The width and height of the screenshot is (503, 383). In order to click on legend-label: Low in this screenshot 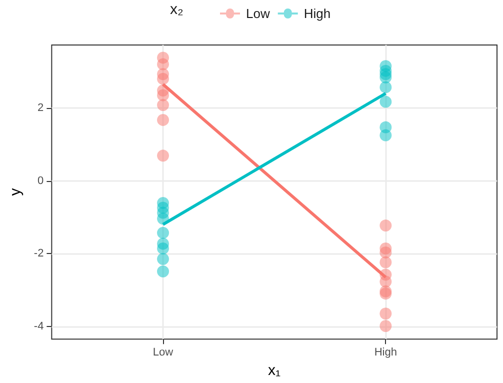, I will do `click(258, 13)`.